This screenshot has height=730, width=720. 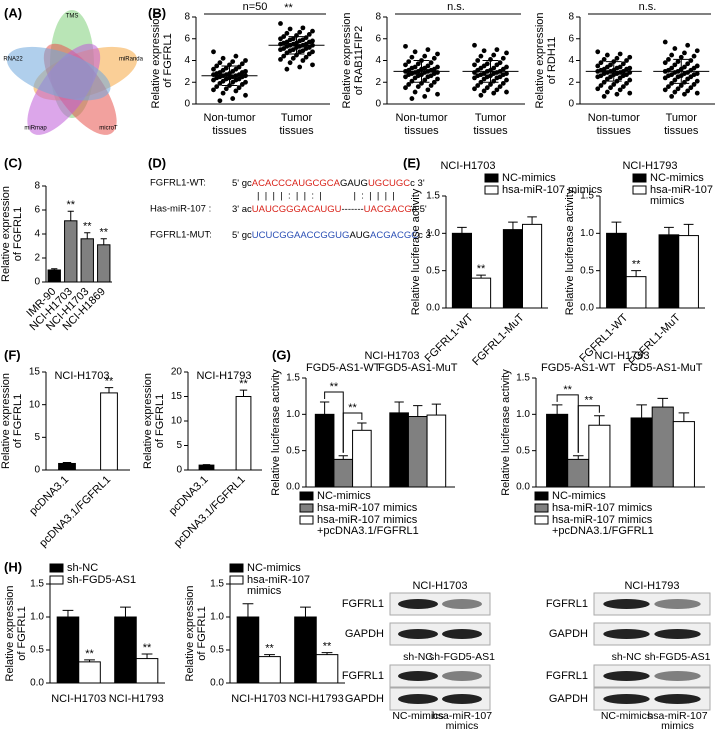 I want to click on sequence: 3' acUAUCGGGACAUGU-------UACGACGa 5', so click(x=329, y=209).